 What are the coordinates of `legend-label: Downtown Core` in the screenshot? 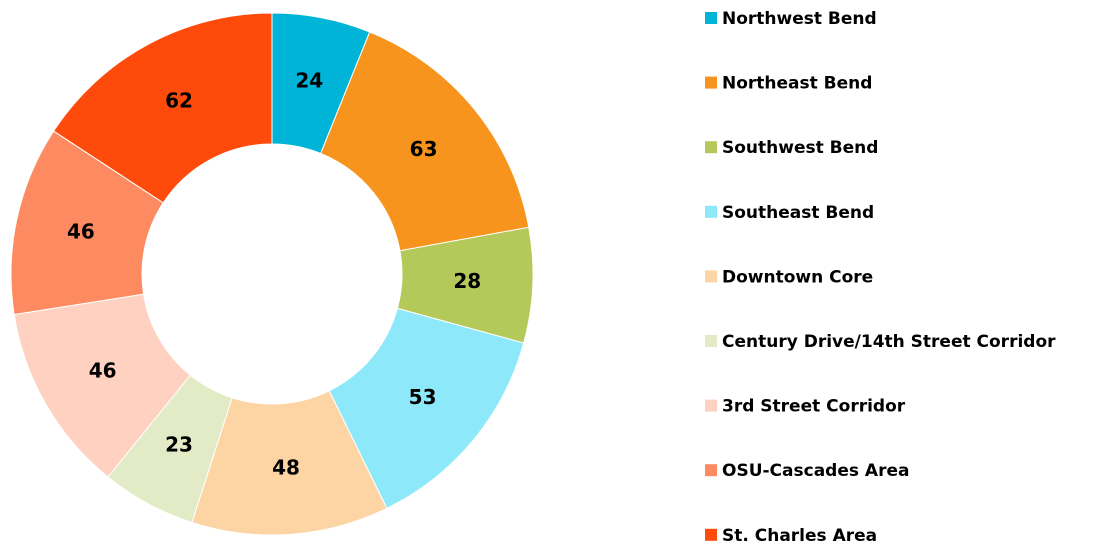 It's located at (797, 277).